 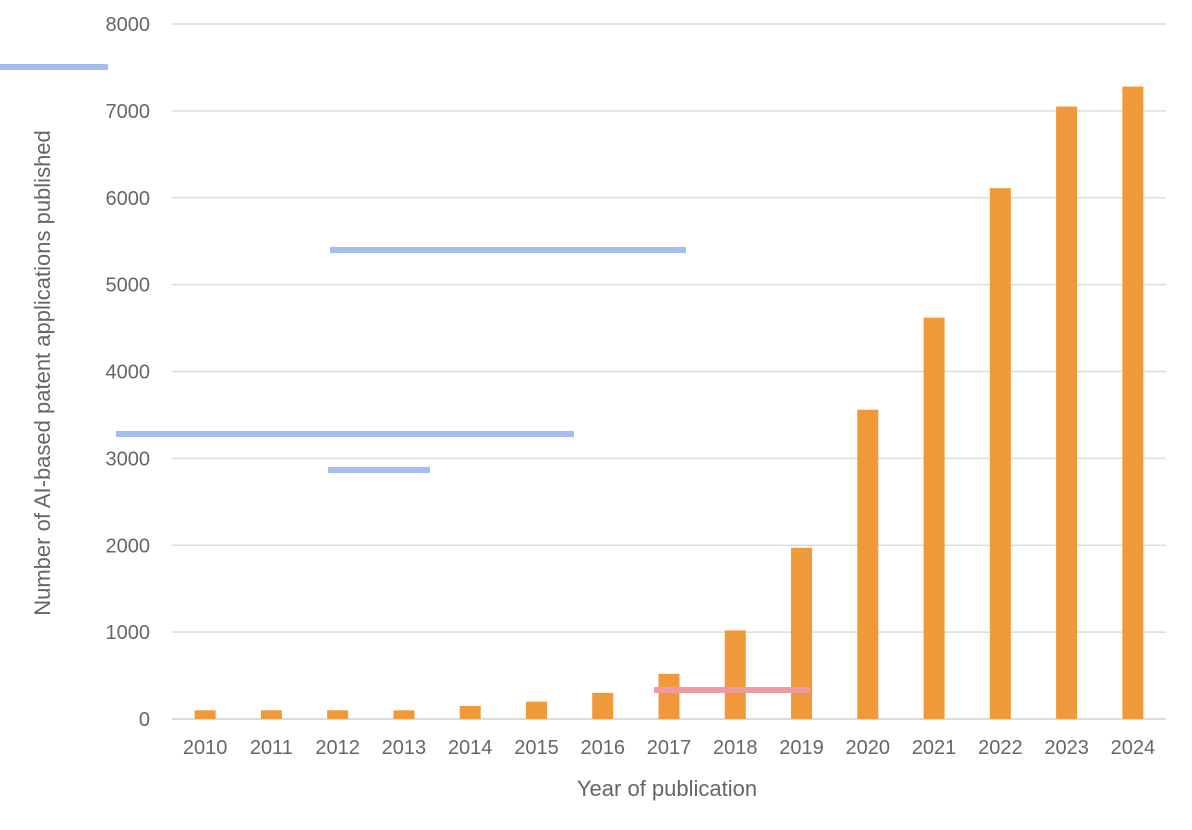 I want to click on y-tick-label: 8000, so click(x=128, y=25).